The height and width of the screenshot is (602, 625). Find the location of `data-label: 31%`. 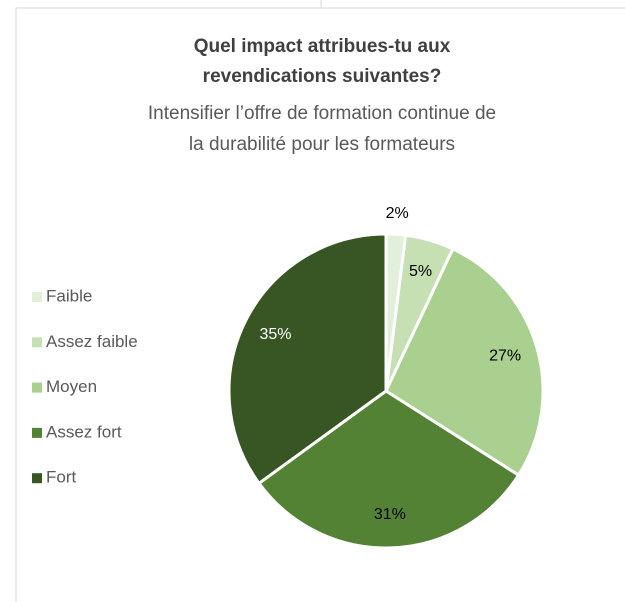

data-label: 31% is located at coordinates (390, 514).